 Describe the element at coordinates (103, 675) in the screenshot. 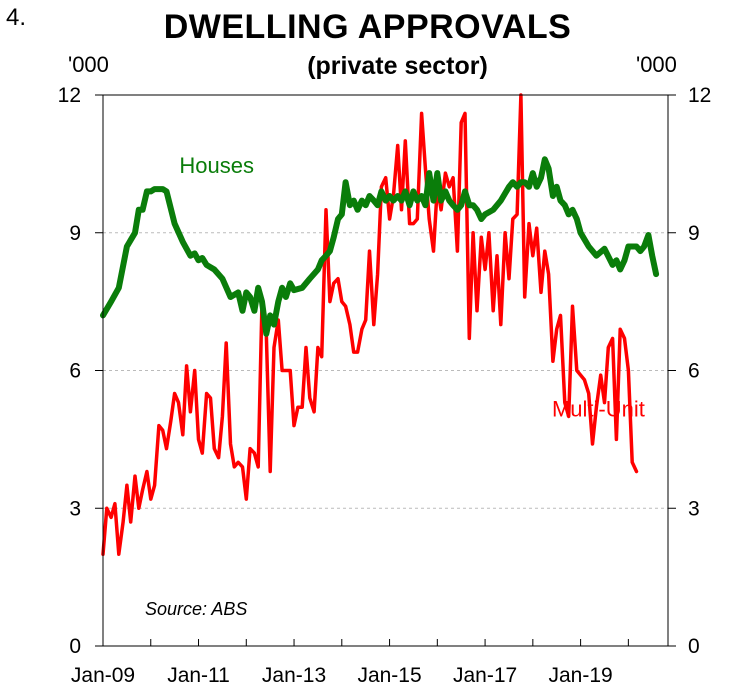

I see `x-tick-label: Jan-09` at that location.